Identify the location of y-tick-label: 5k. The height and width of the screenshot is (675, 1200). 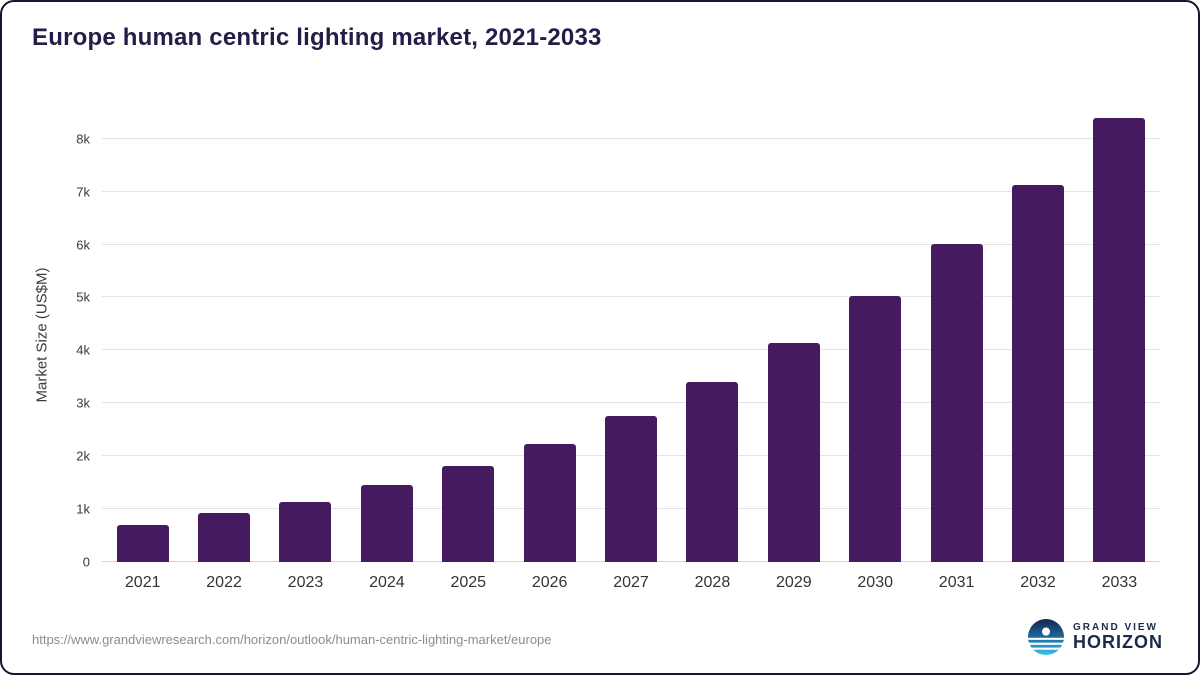
(83, 297).